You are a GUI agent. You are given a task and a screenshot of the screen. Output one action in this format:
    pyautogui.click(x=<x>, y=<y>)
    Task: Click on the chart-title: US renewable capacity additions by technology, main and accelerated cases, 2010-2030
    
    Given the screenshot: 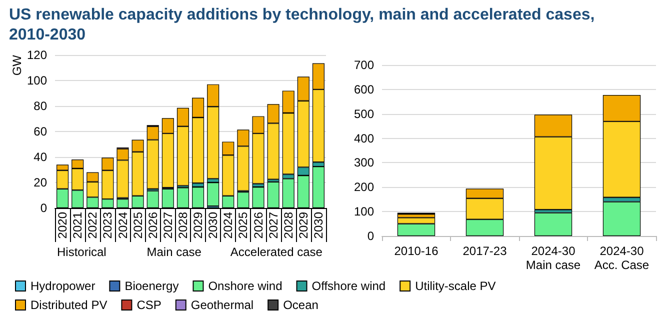 What is the action you would take?
    pyautogui.click(x=304, y=25)
    